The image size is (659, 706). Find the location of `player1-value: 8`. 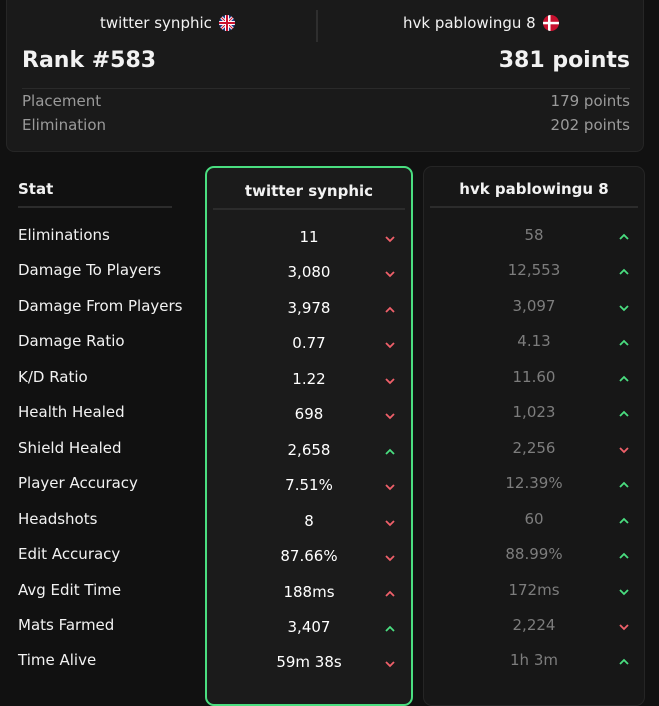

player1-value: 8 is located at coordinates (309, 520).